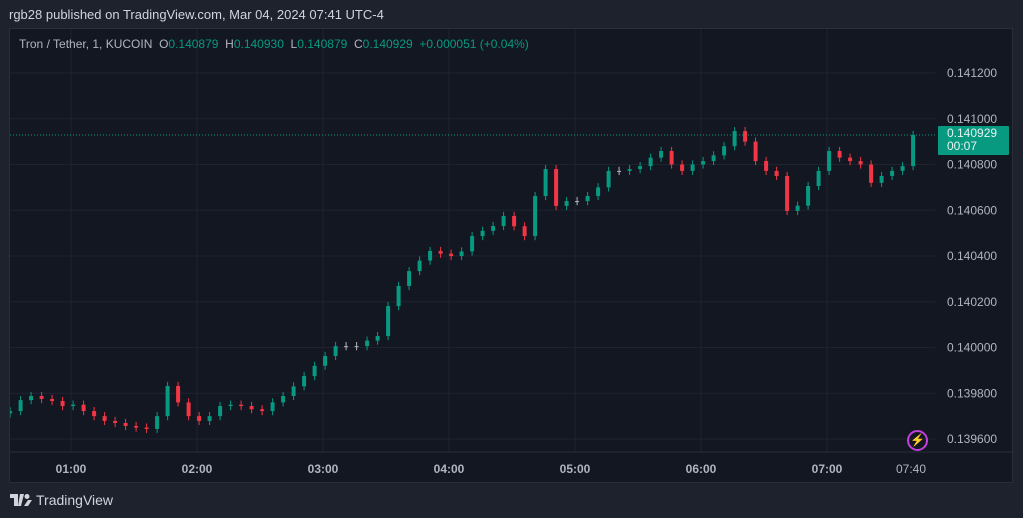 The image size is (1023, 518). I want to click on high-value: 0.140930, so click(258, 44).